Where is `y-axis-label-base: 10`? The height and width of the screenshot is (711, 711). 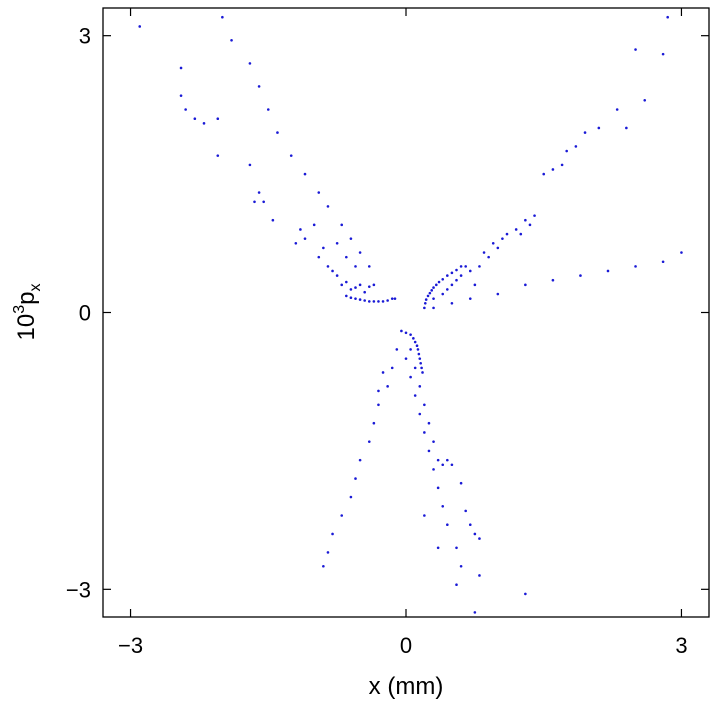
y-axis-label-base: 10 is located at coordinates (26, 327).